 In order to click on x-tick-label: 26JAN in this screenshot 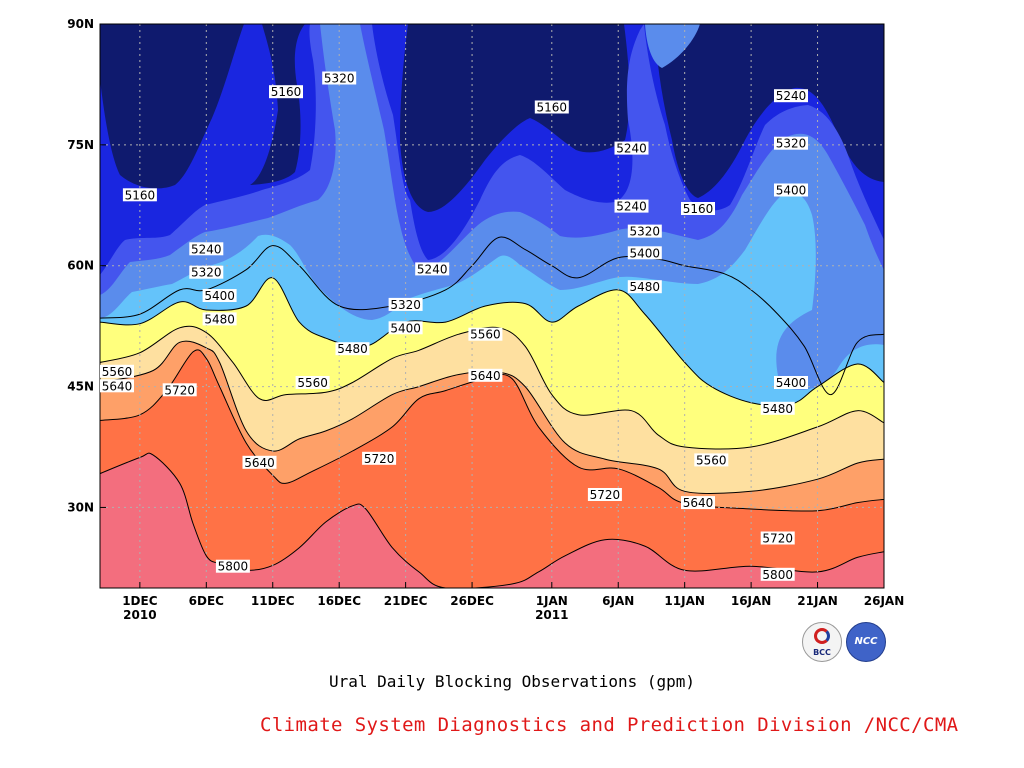, I will do `click(884, 601)`.